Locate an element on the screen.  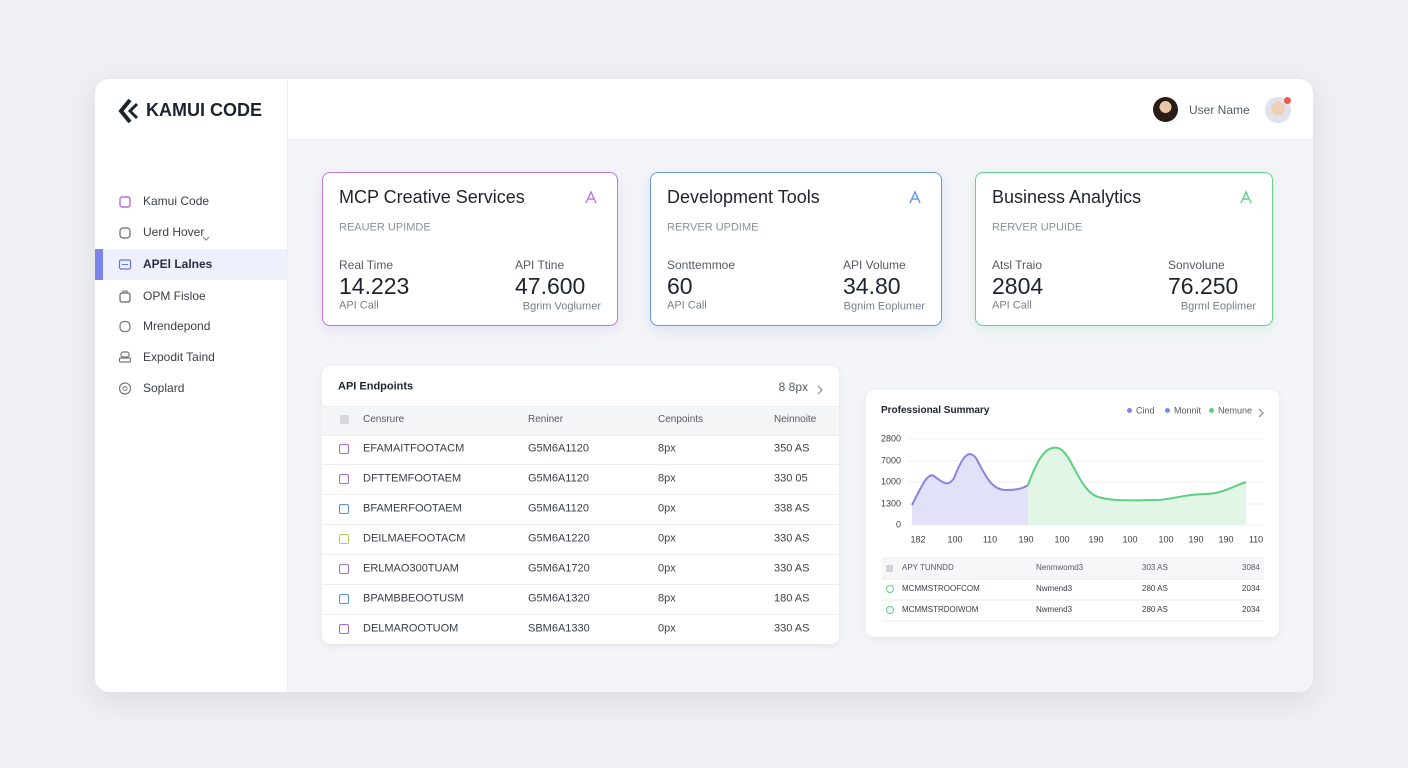
card-subtitle: RERVER UPDIME is located at coordinates (713, 227).